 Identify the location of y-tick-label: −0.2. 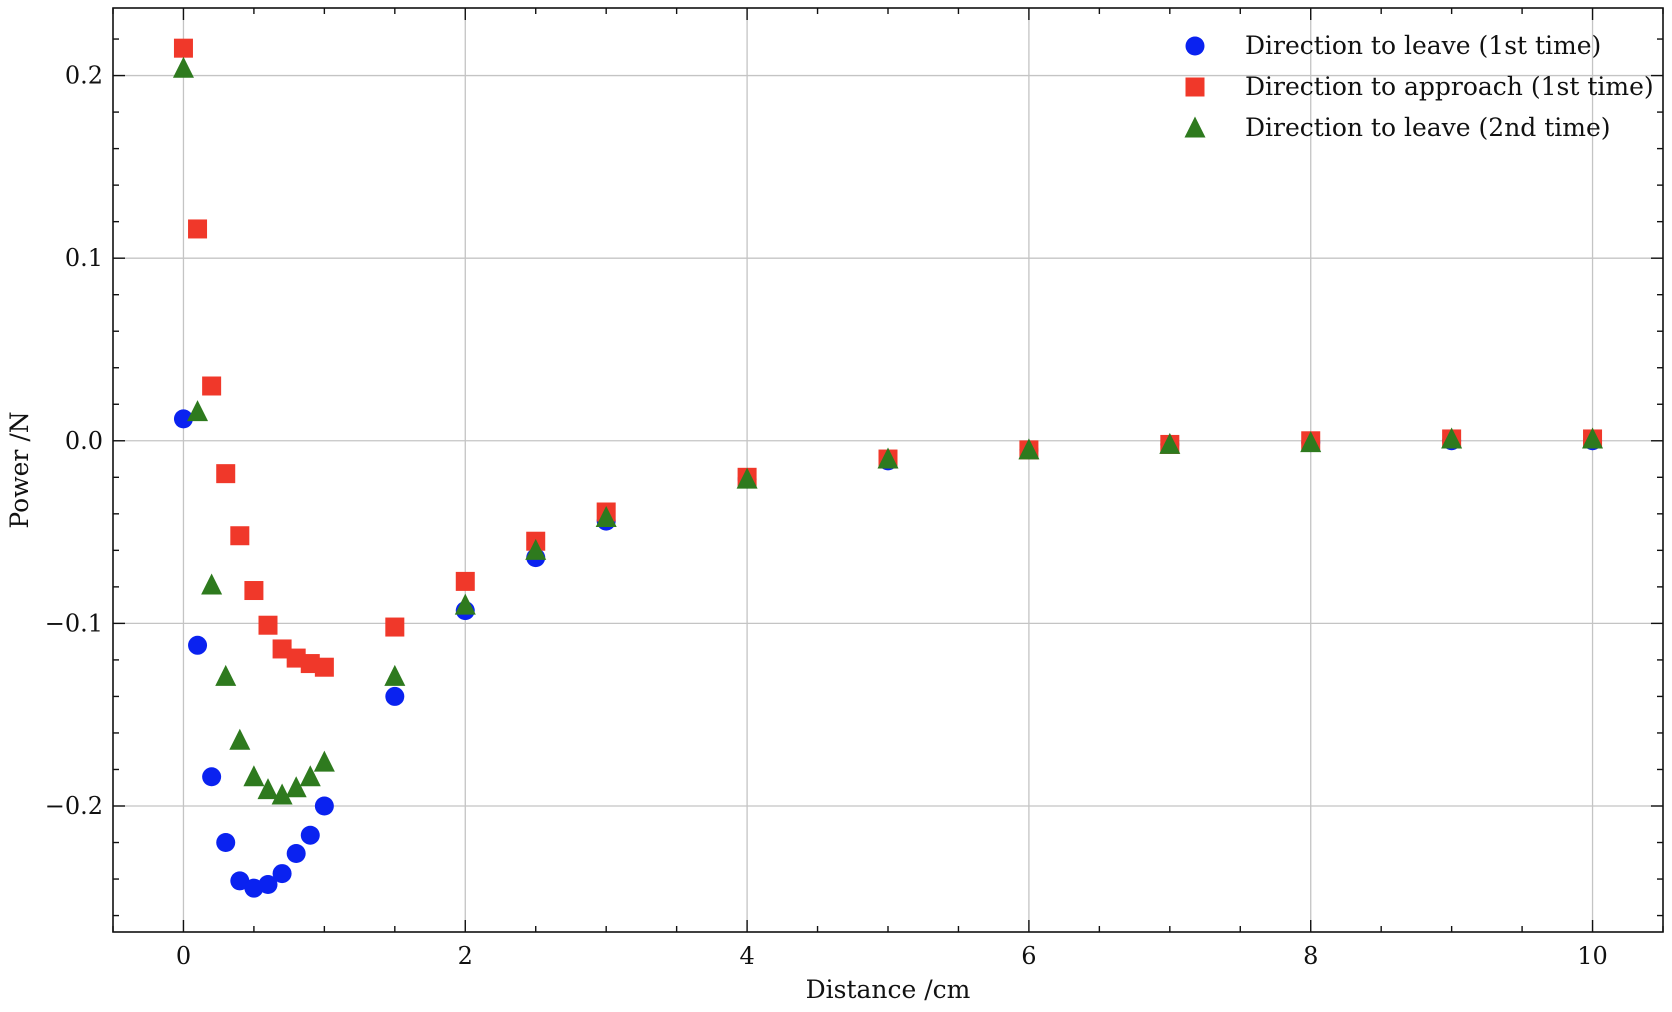
(74, 806).